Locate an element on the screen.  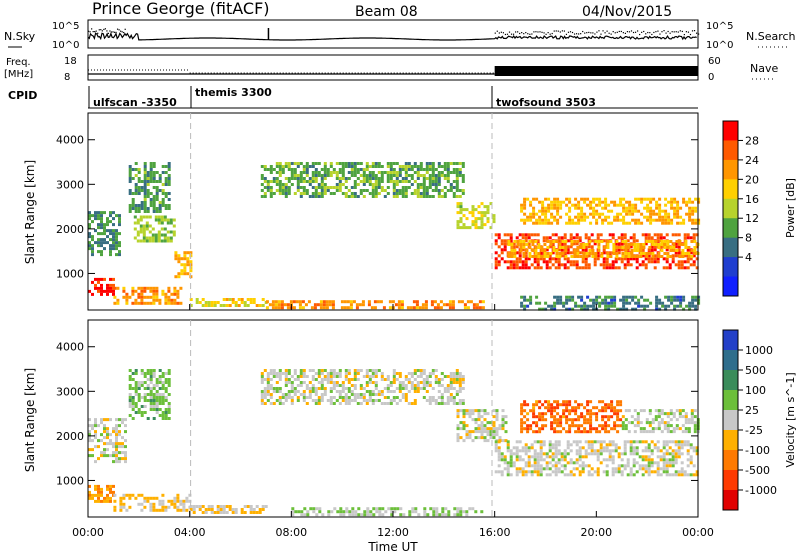
xtick-label: 20:00 is located at coordinates (596, 532).